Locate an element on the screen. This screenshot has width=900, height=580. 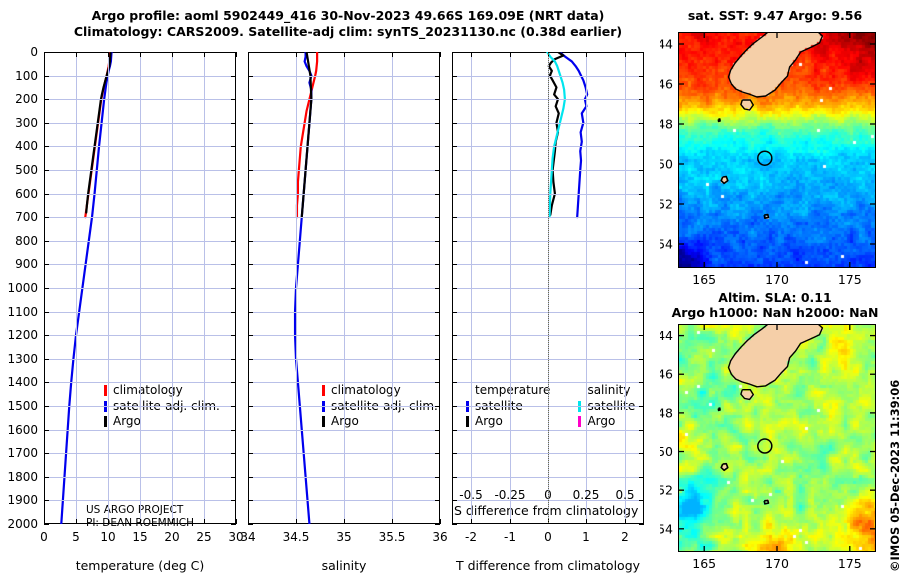
sla-map-title-line-1: Altim. SLA: 0.11 is located at coordinates (775, 297).